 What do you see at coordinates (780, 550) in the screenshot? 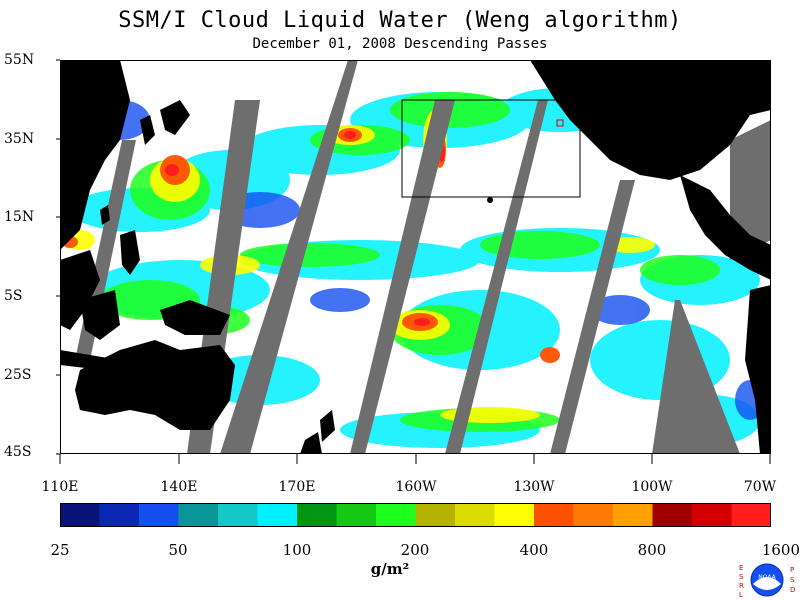
I see `colorbar-tick-1600: 1600` at bounding box center [780, 550].